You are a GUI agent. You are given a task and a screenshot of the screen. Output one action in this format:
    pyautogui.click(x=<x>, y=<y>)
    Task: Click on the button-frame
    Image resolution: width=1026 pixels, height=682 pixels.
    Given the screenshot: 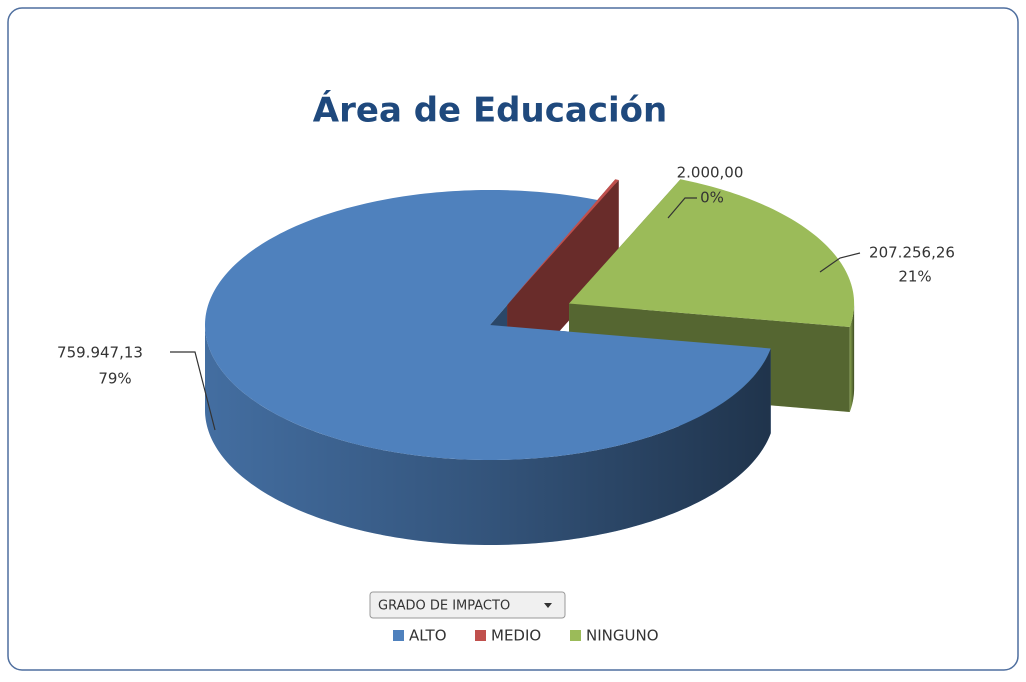 What is the action you would take?
    pyautogui.click(x=467, y=605)
    